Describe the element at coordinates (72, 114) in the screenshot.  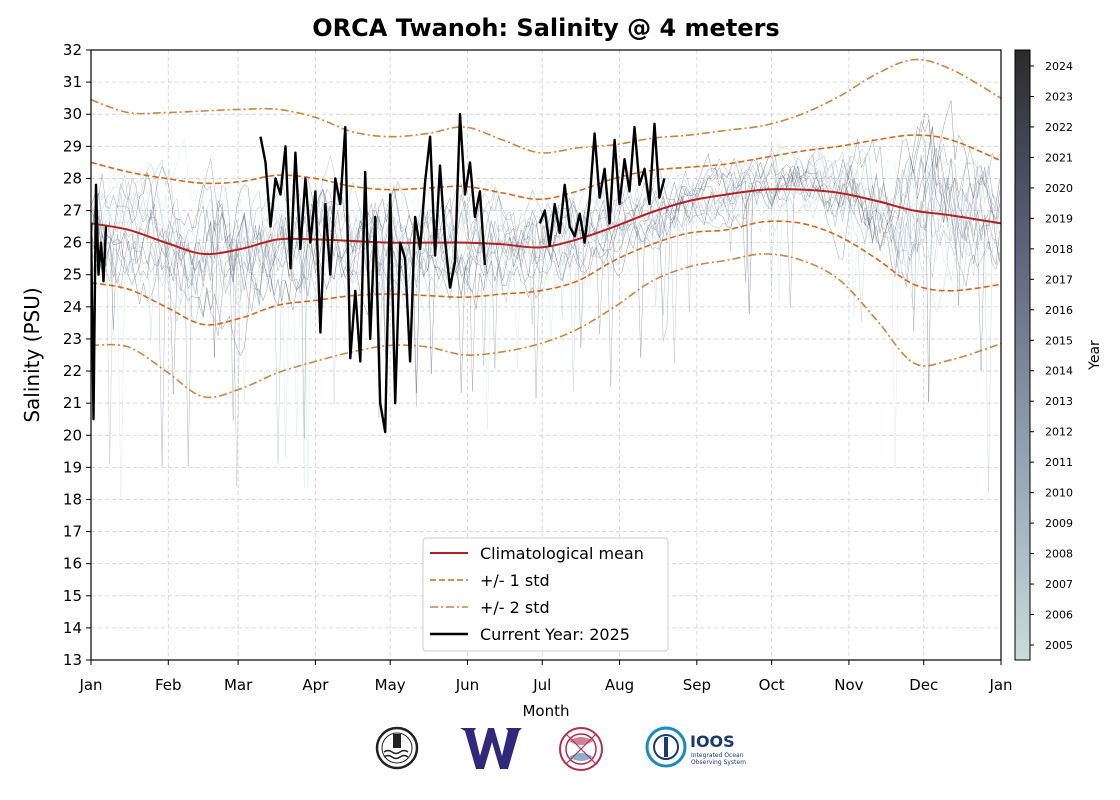
I see `y-tick-label: 30` at that location.